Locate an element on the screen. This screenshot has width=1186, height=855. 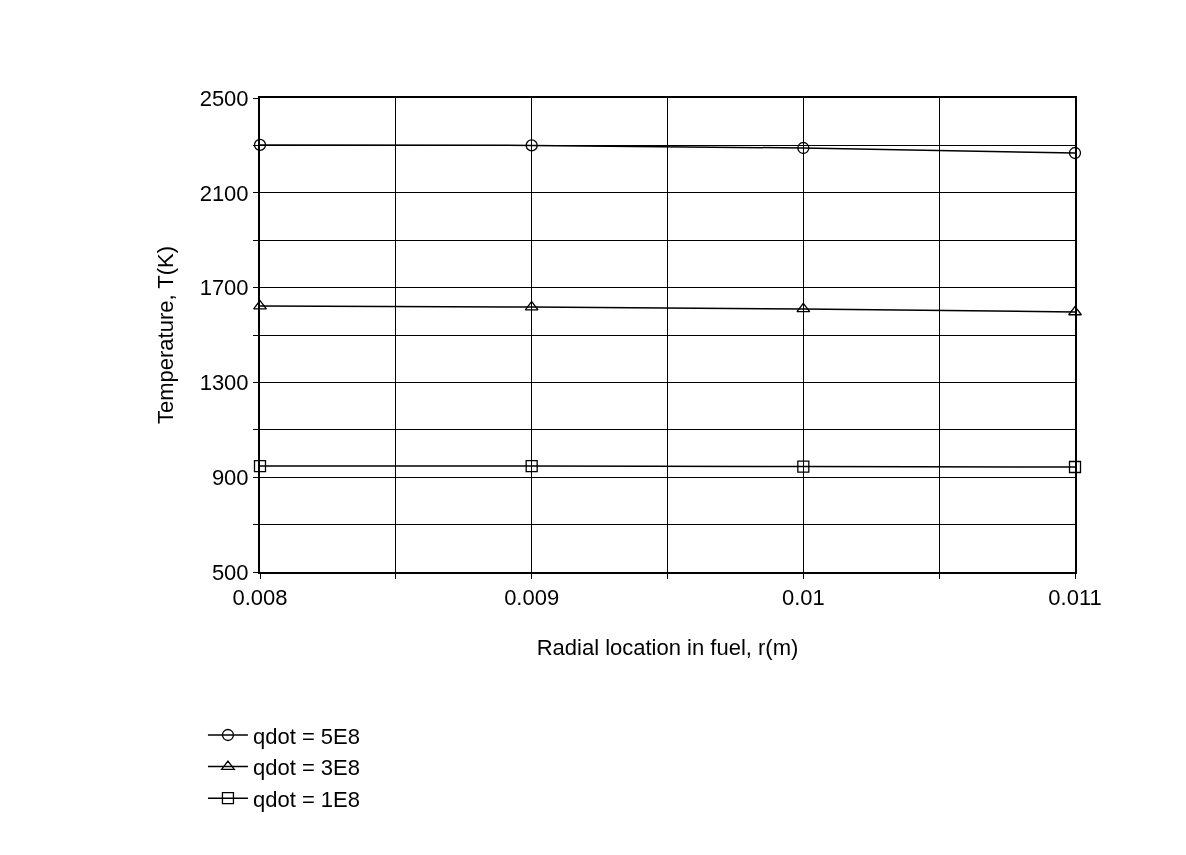
x-tick-label: 0.009 is located at coordinates (532, 598).